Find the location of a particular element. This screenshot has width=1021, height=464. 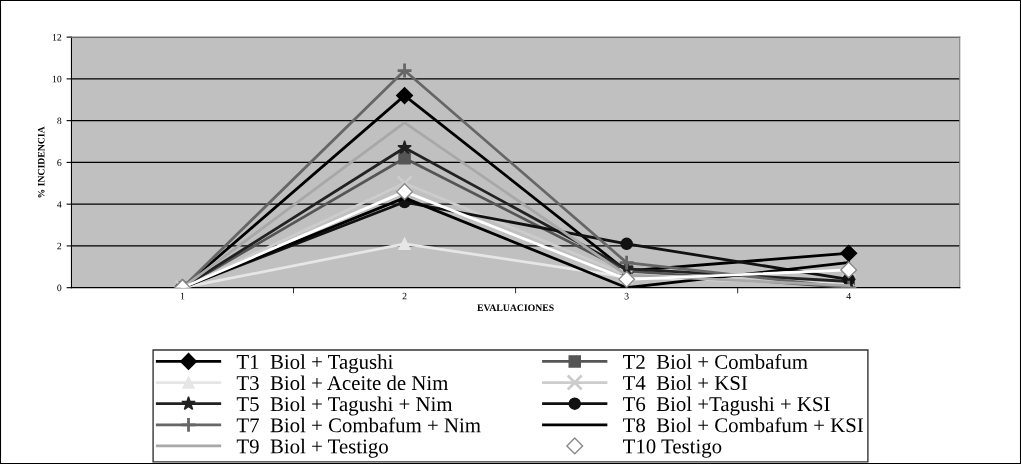

y-tick-label: 0 is located at coordinates (59, 288).